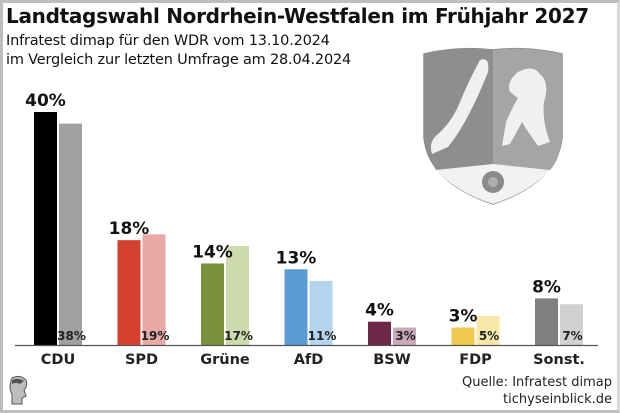 The width and height of the screenshot is (620, 413). What do you see at coordinates (212, 252) in the screenshot?
I see `value-label-current: 14%` at bounding box center [212, 252].